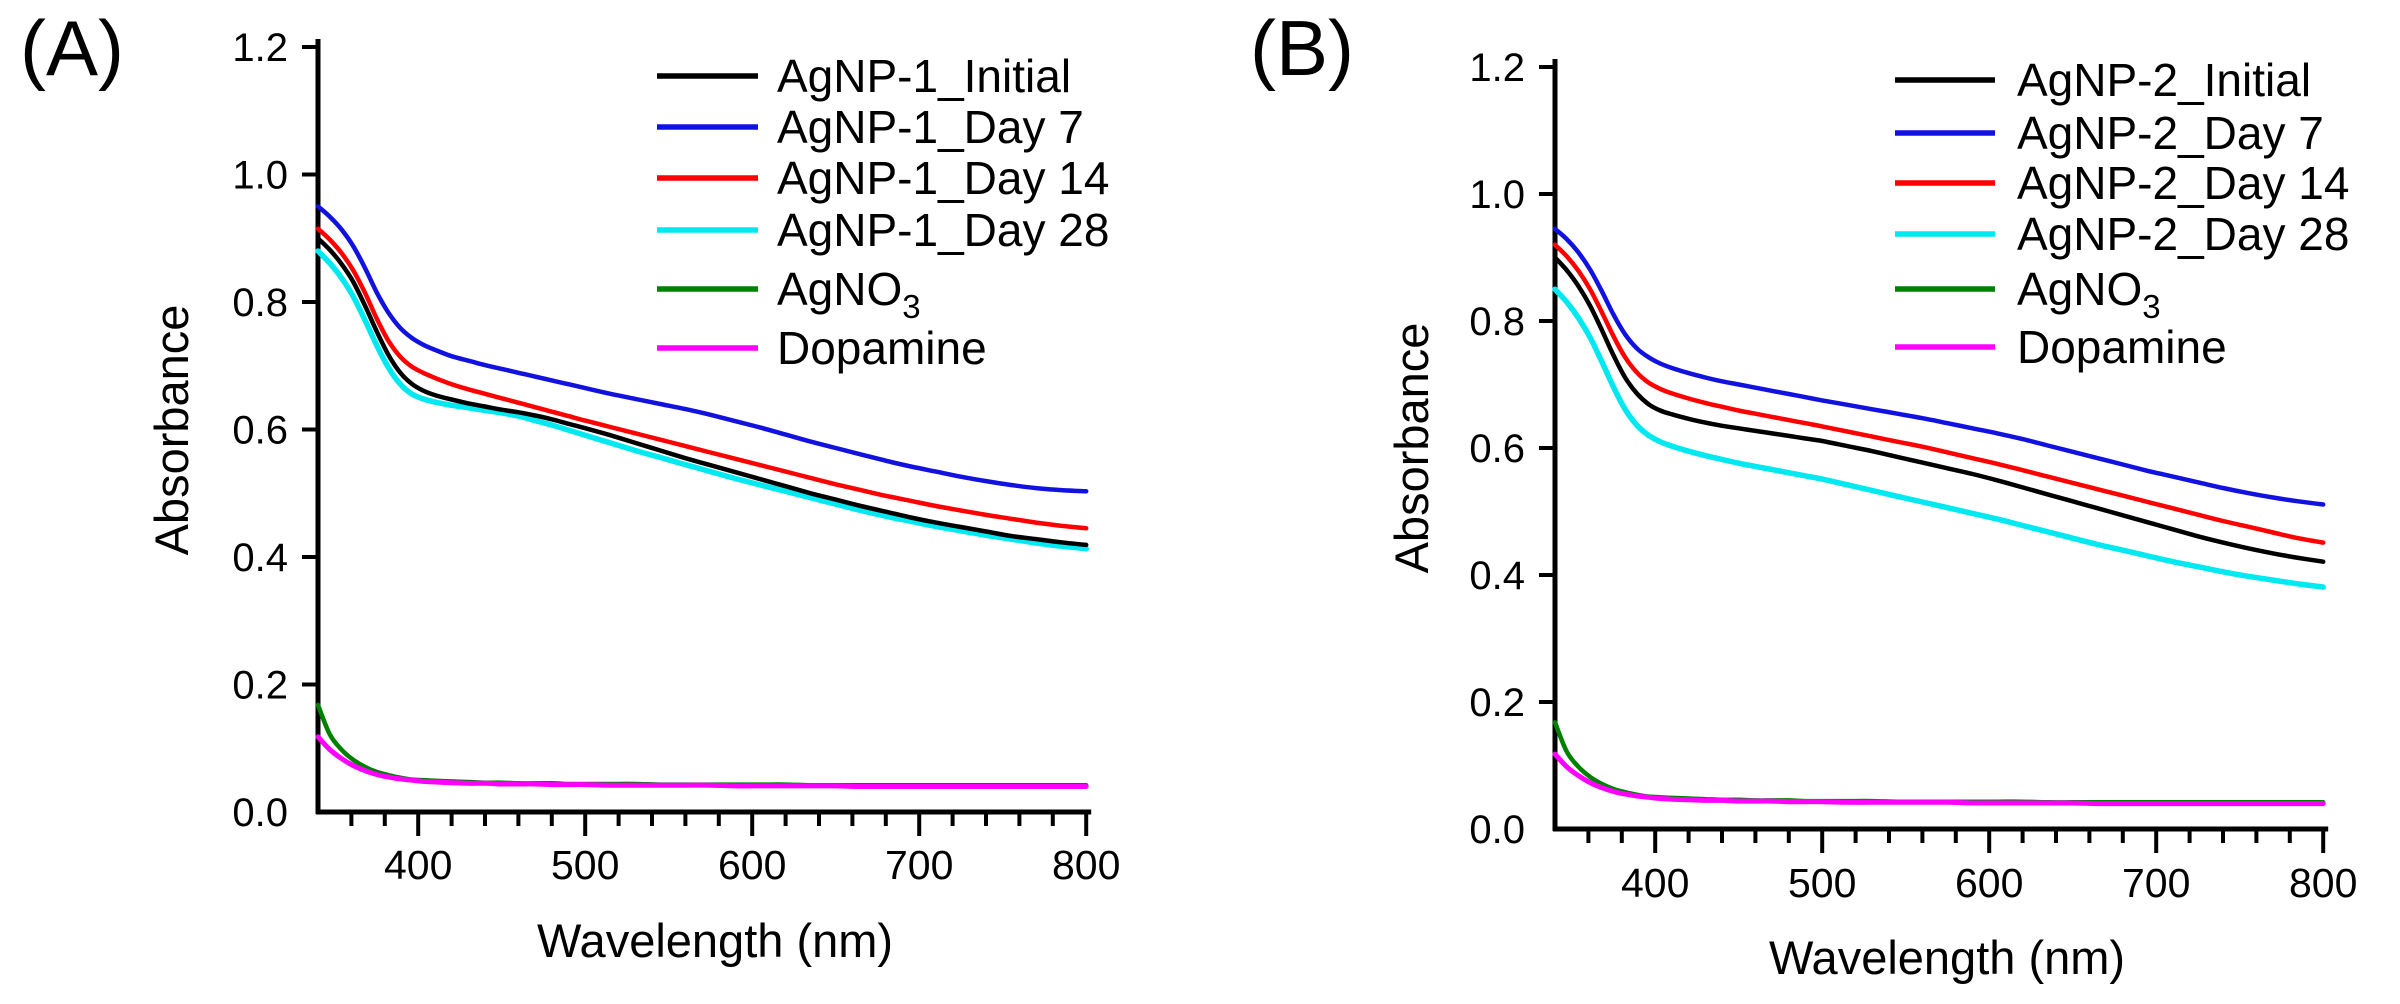 This screenshot has width=2400, height=1004. I want to click on x-tick-label-a: 800, so click(1086, 865).